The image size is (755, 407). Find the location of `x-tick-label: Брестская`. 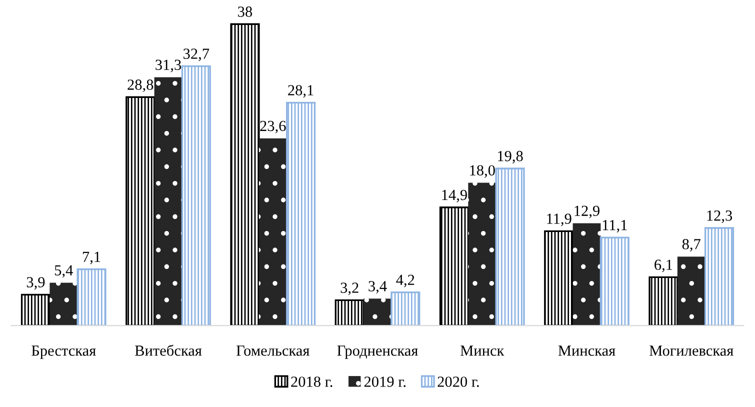

x-tick-label: Брестская is located at coordinates (64, 352).